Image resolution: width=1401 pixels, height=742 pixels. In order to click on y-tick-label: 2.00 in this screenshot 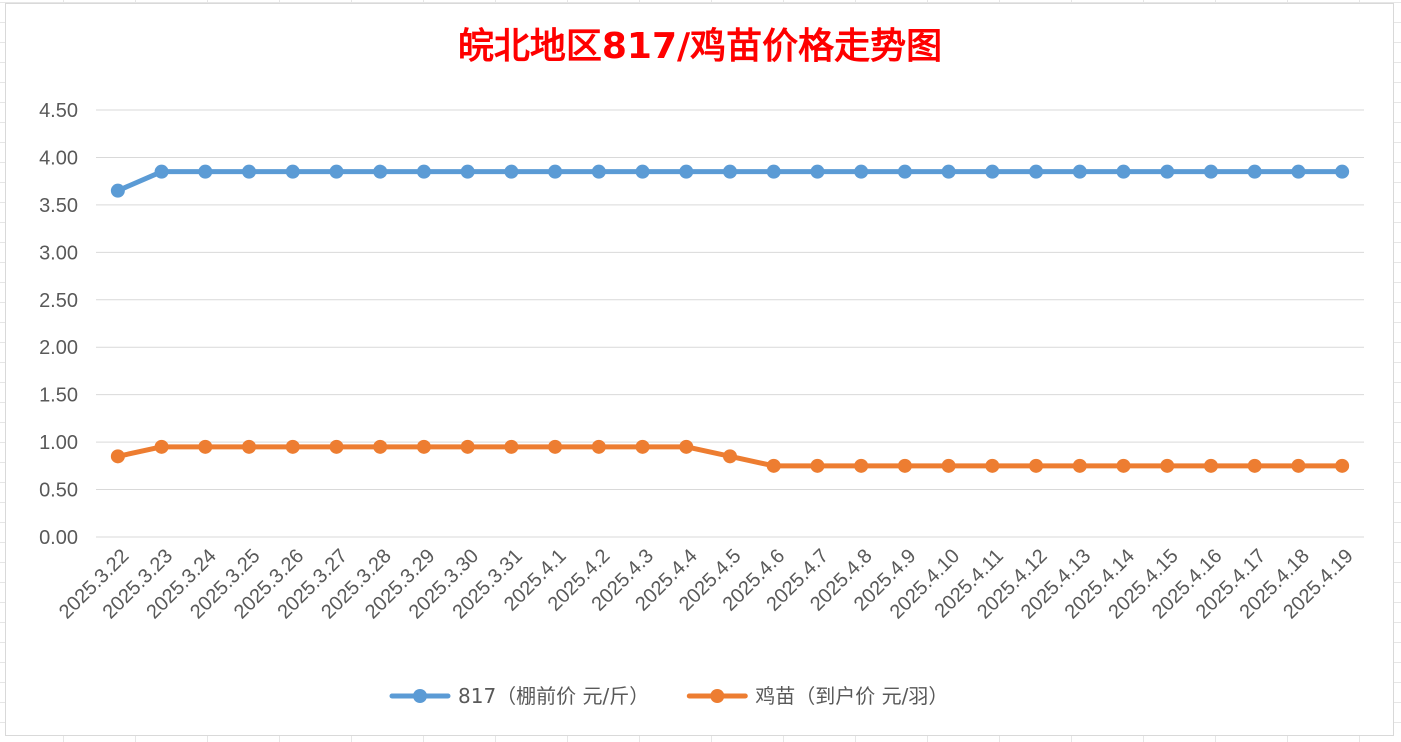, I will do `click(58, 348)`.